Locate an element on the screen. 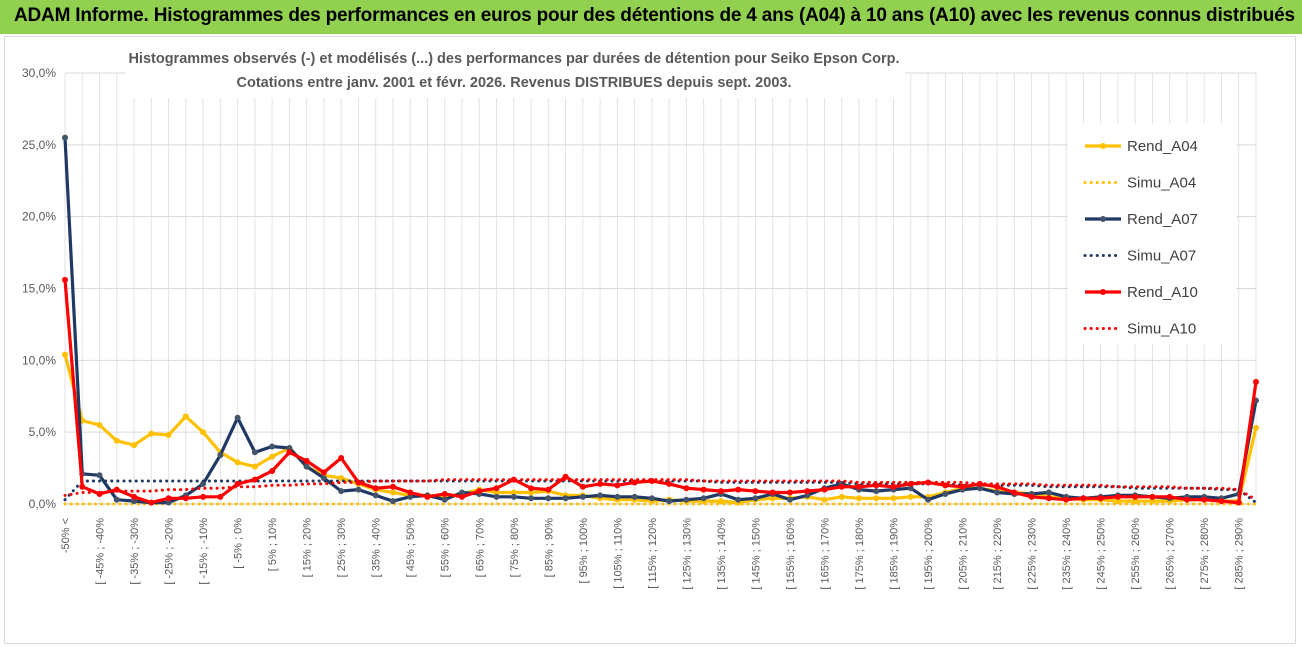 Image resolution: width=1302 pixels, height=647 pixels. legend-label: Rend_A10 is located at coordinates (1162, 292).